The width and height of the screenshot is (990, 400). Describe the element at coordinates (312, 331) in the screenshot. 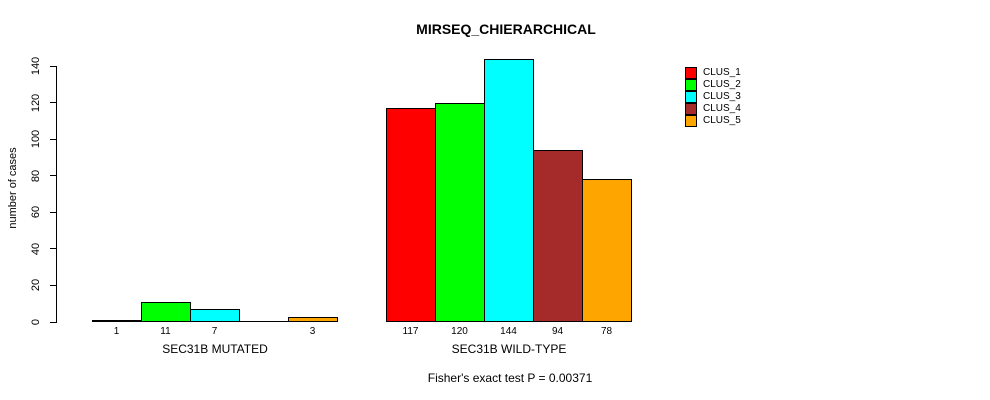

I see `bar-value-label: 3` at that location.